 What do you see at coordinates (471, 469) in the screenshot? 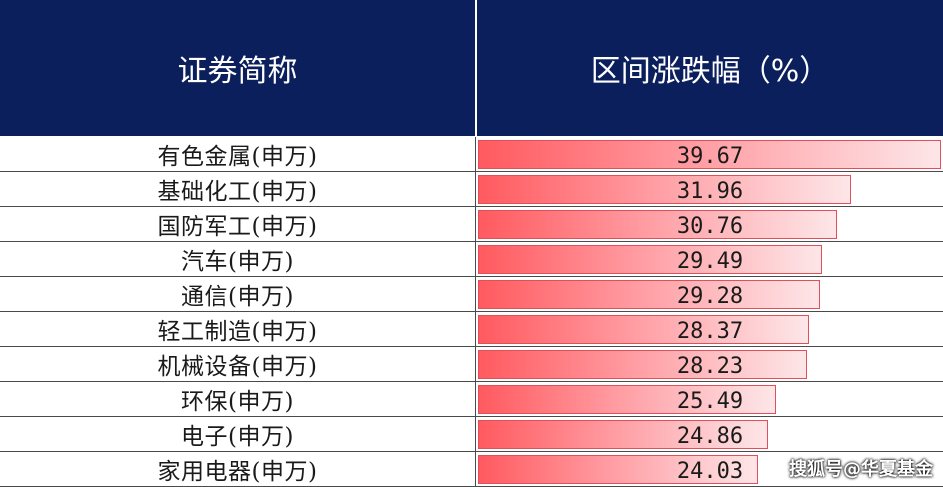
I see `table-row: 家用电器(申万) 24.03` at bounding box center [471, 469].